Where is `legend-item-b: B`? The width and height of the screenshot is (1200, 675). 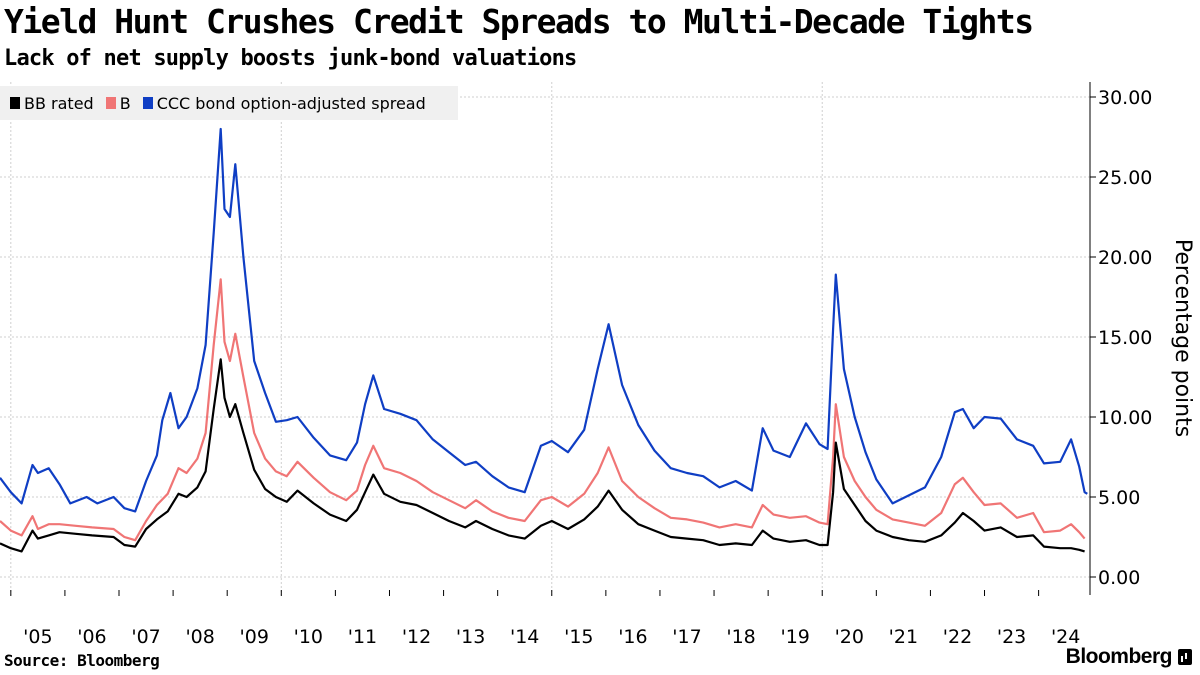
legend-item-b: B is located at coordinates (118, 103).